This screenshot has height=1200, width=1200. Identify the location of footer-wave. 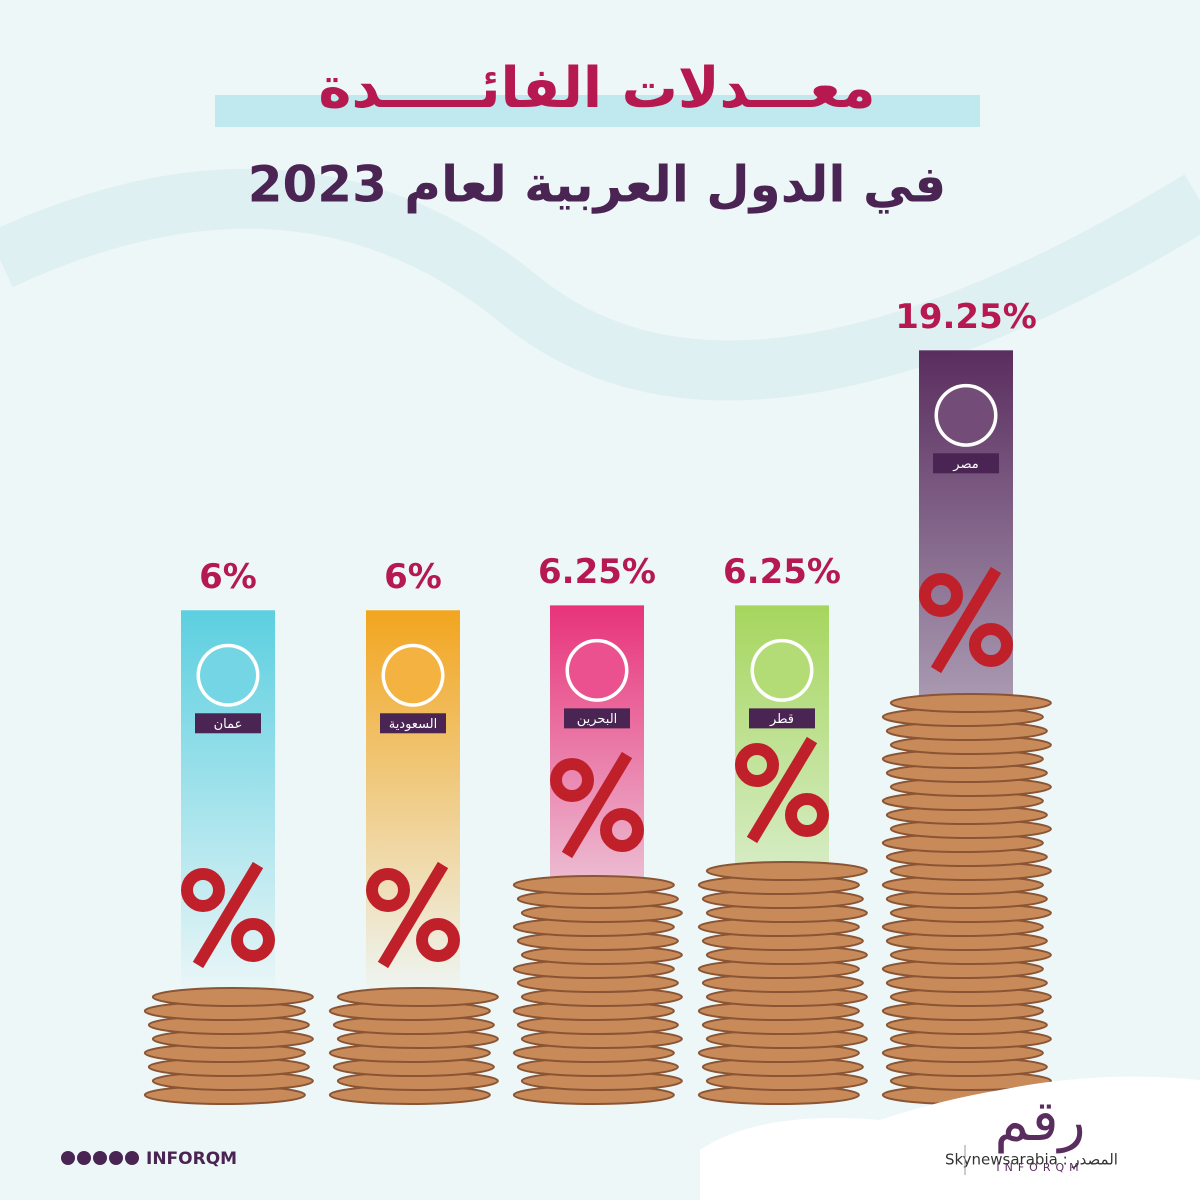
(950, 1138).